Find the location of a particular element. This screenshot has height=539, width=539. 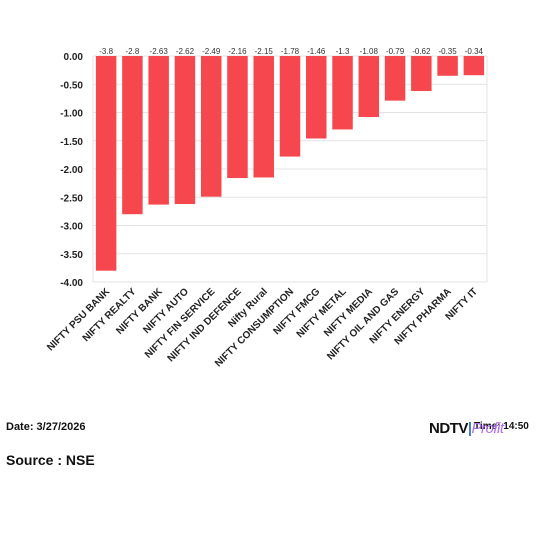

data-label: -0.79 is located at coordinates (395, 51).